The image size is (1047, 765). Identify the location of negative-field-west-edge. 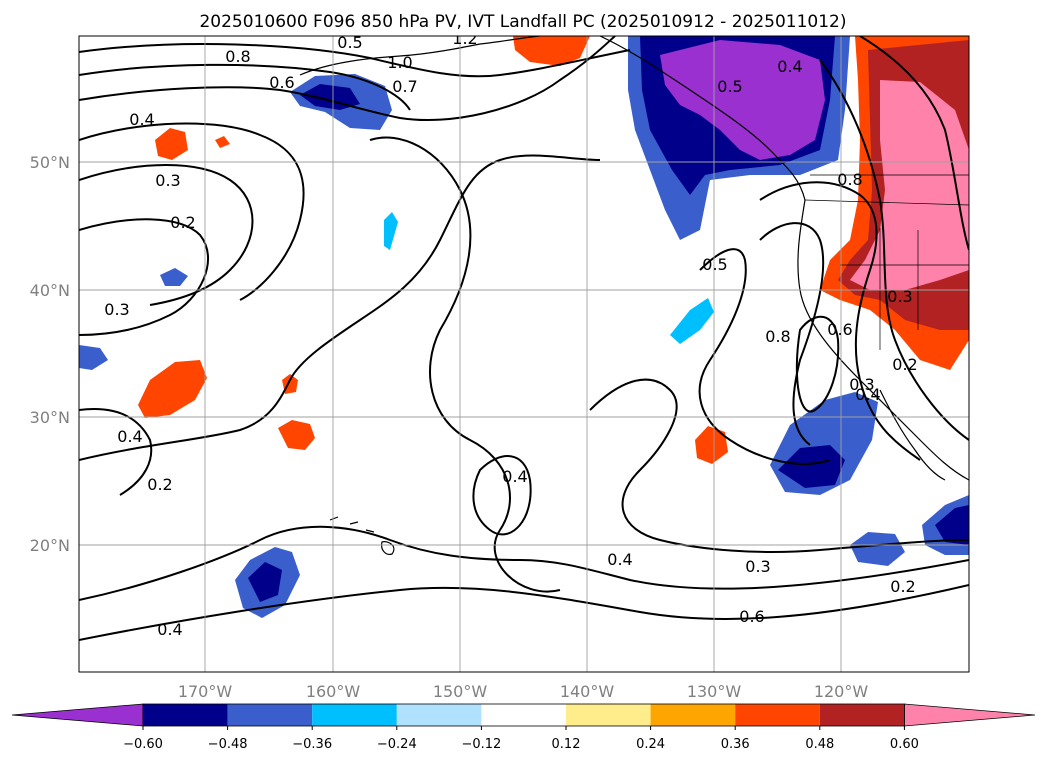
(93, 357).